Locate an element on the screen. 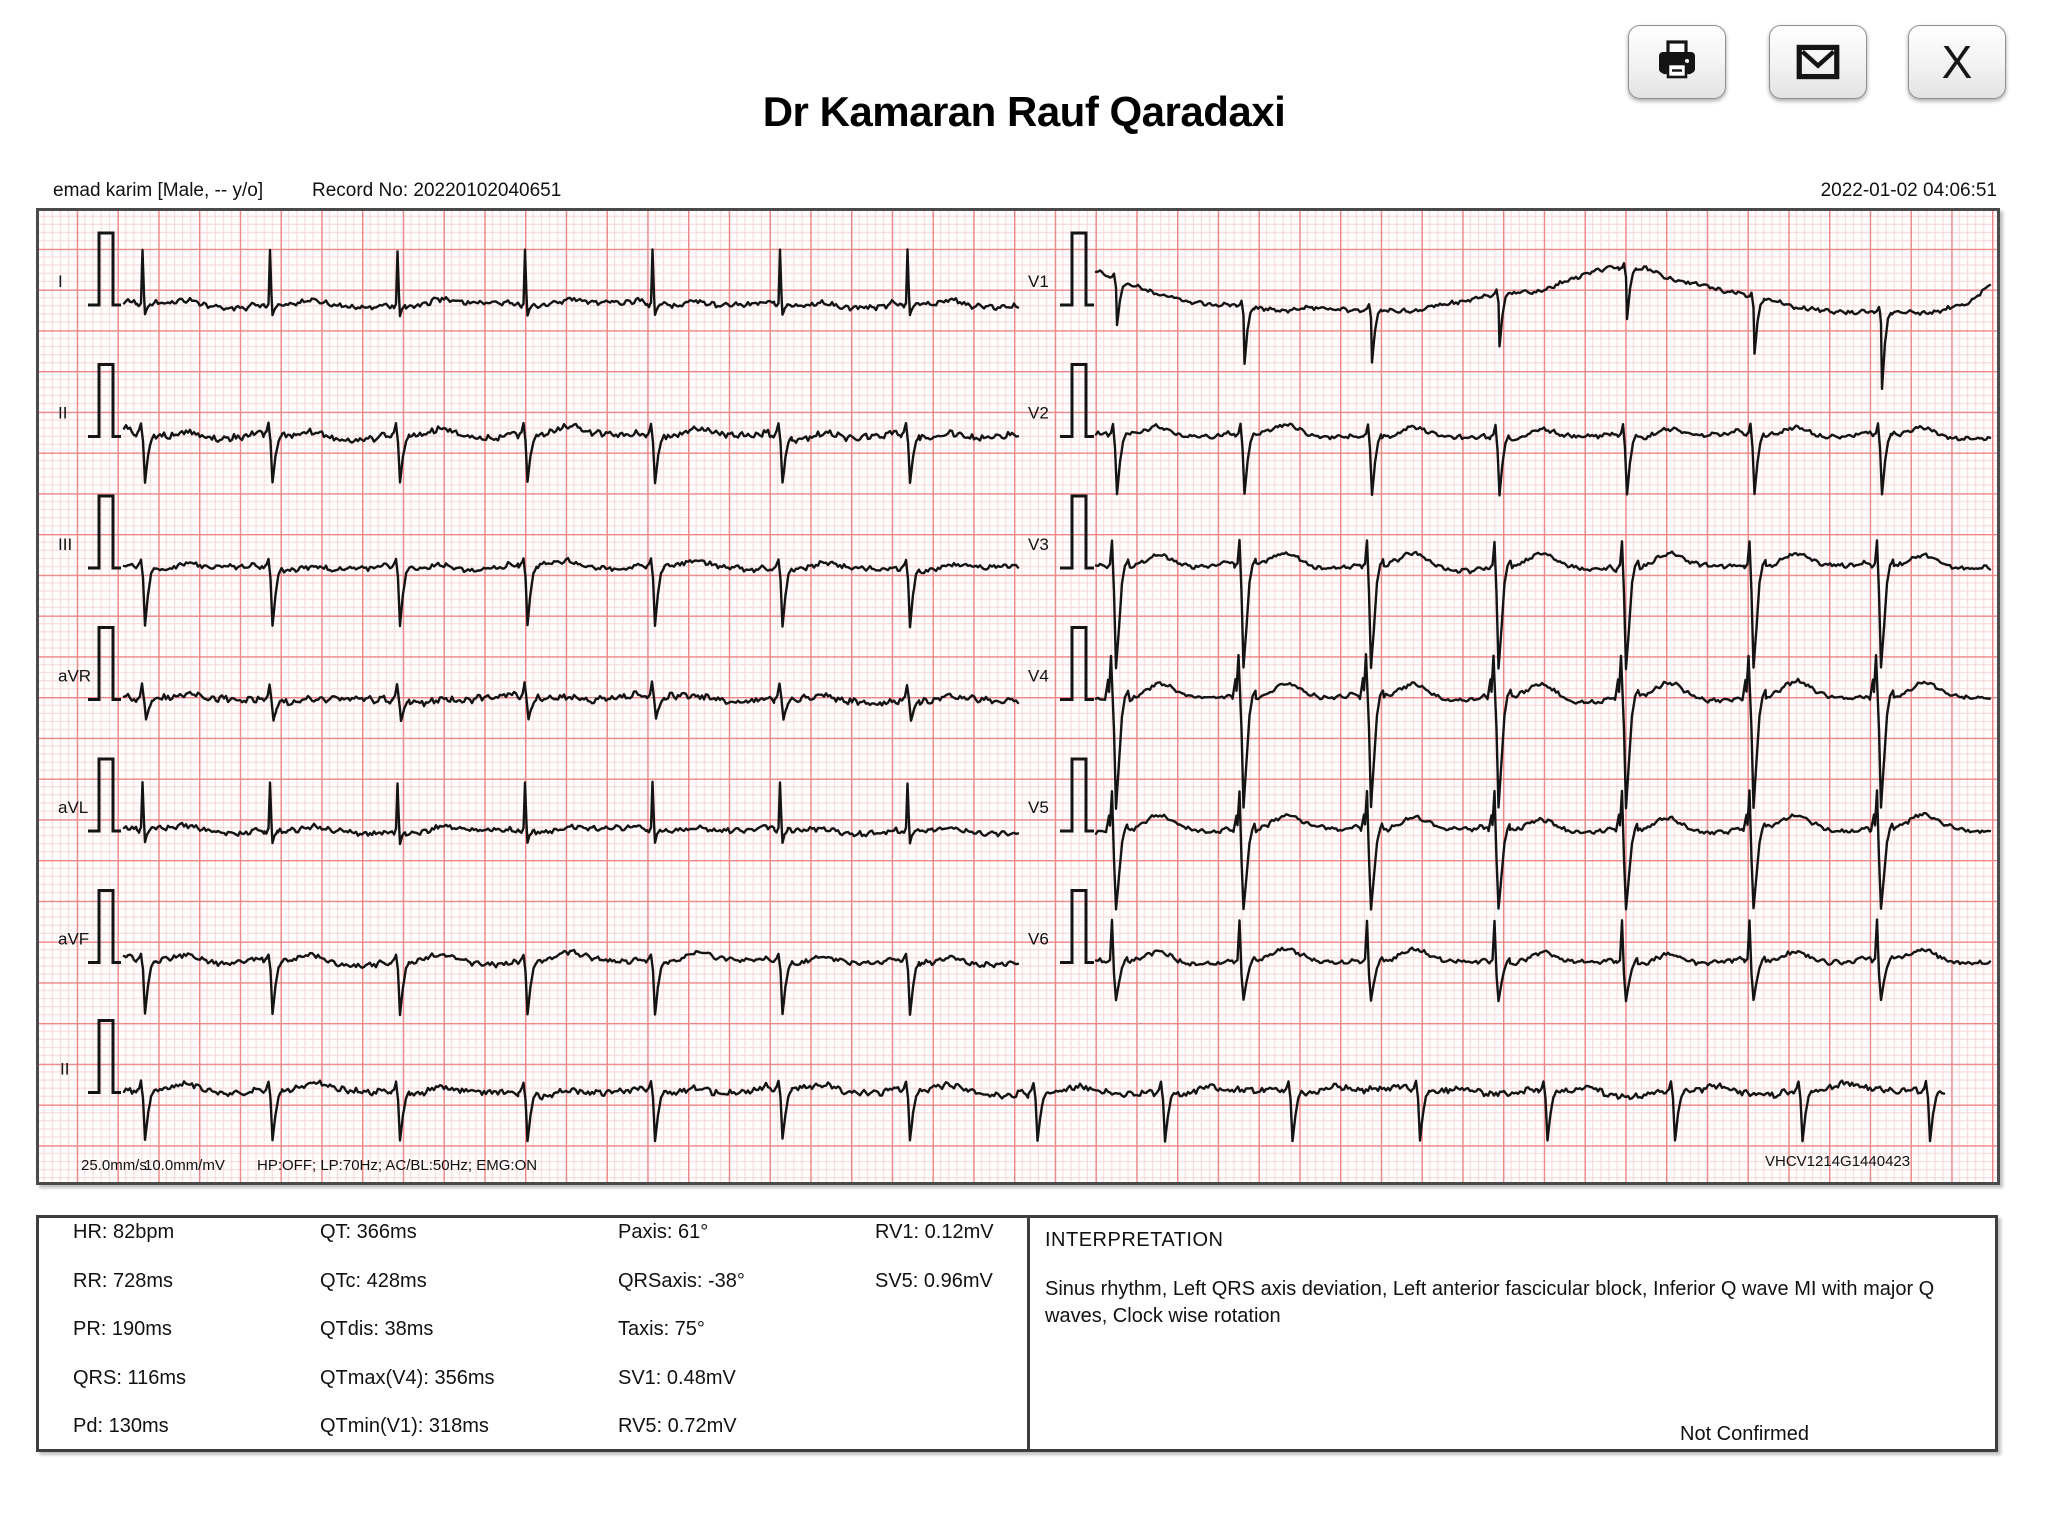  measurement-value: RV5: 0.72mV is located at coordinates (677, 1426).